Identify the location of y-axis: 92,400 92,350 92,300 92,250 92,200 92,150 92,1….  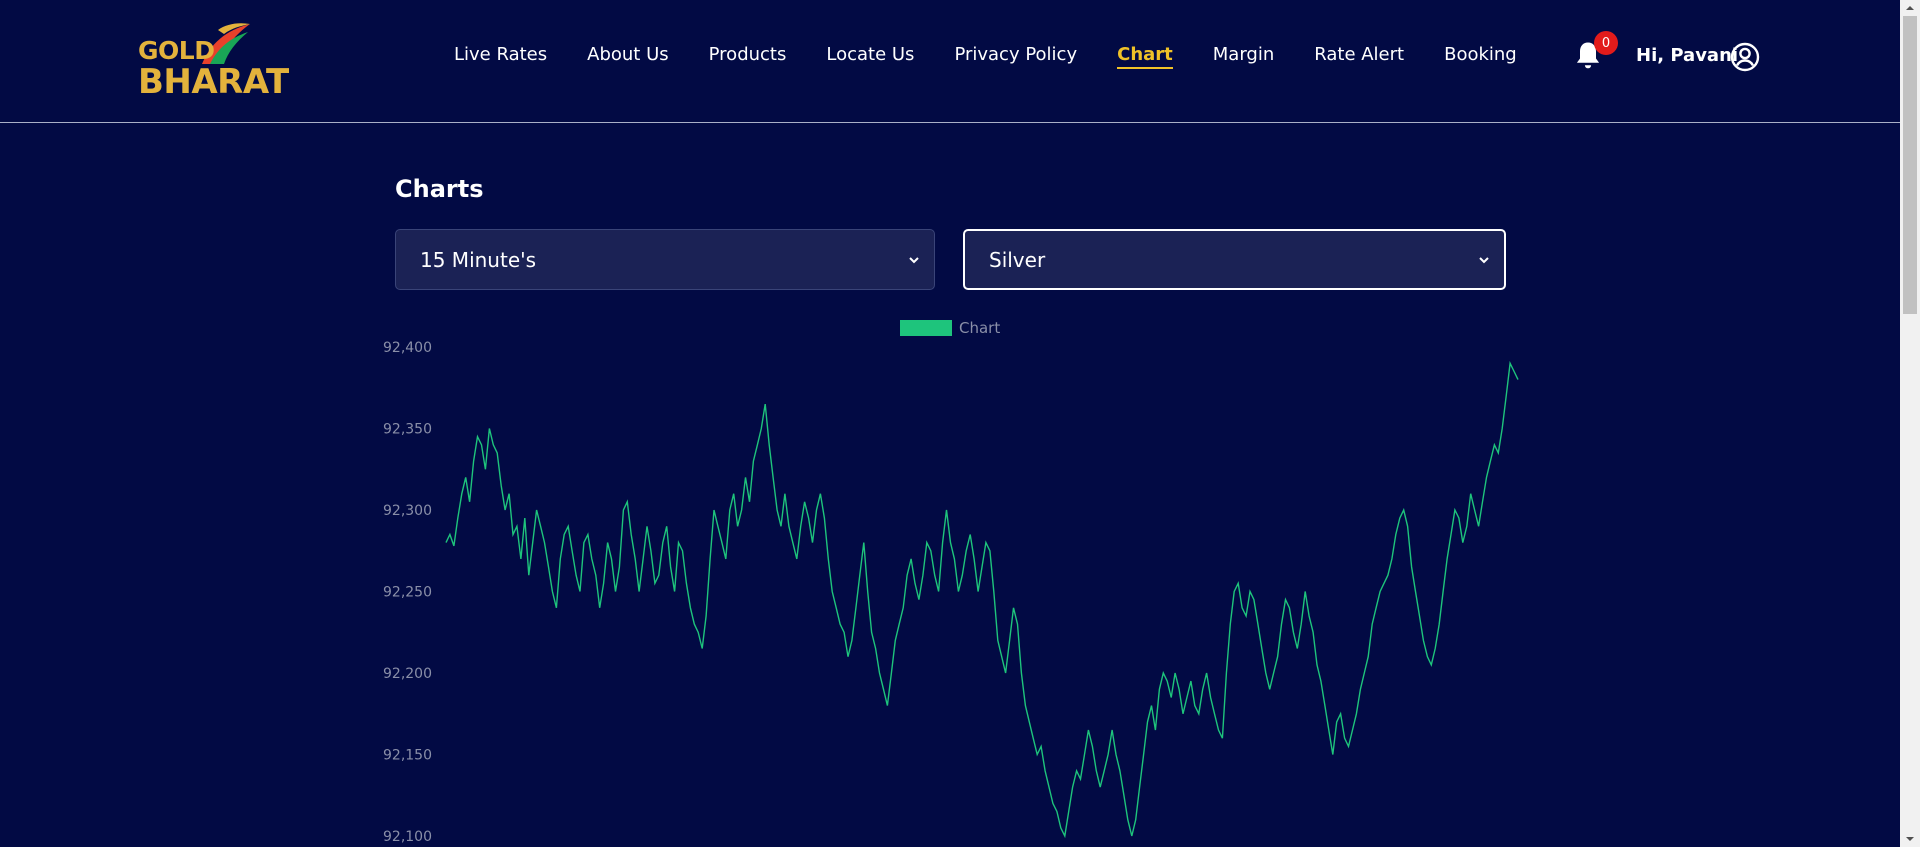
(407, 592).